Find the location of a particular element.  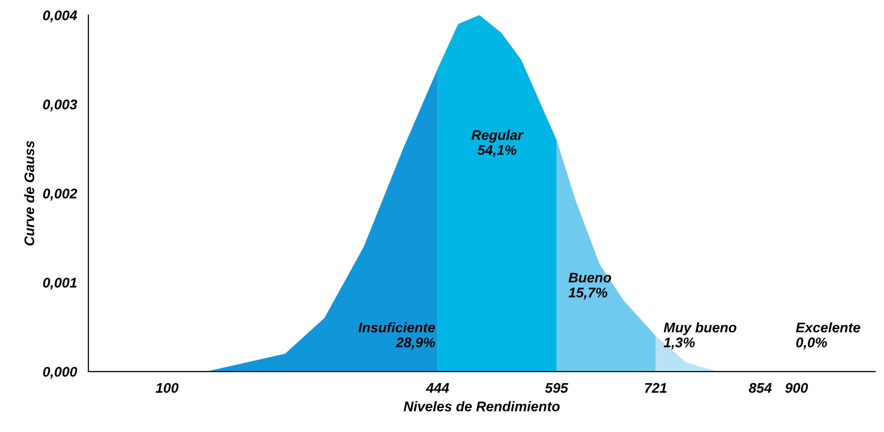

y-tick-label: 0,003 is located at coordinates (60, 106).